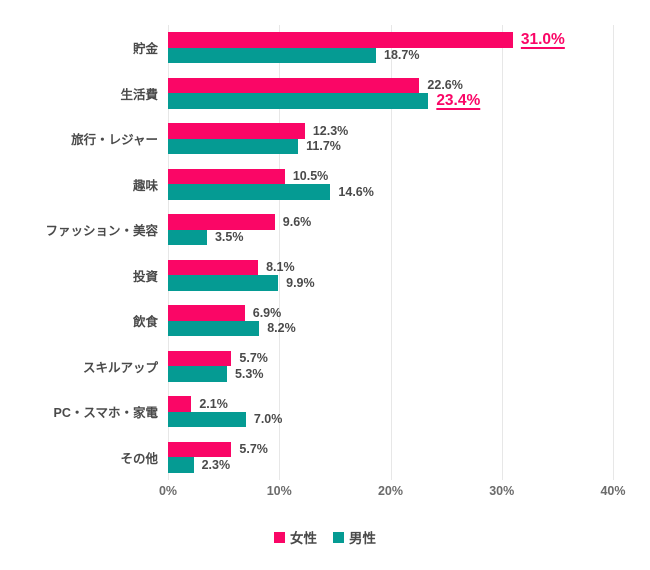 This screenshot has height=570, width=650. What do you see at coordinates (613, 491) in the screenshot?
I see `x-tick-label: 40%` at bounding box center [613, 491].